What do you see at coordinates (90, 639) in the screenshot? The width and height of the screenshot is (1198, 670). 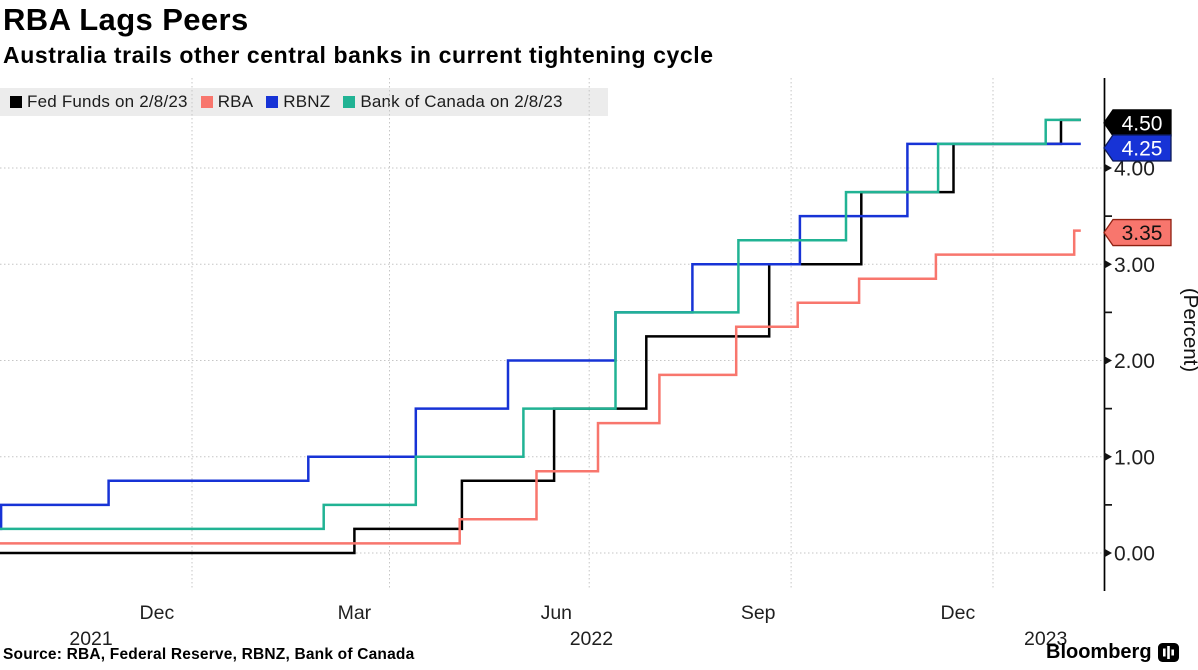 I see `x-year-label: 2021` at bounding box center [90, 639].